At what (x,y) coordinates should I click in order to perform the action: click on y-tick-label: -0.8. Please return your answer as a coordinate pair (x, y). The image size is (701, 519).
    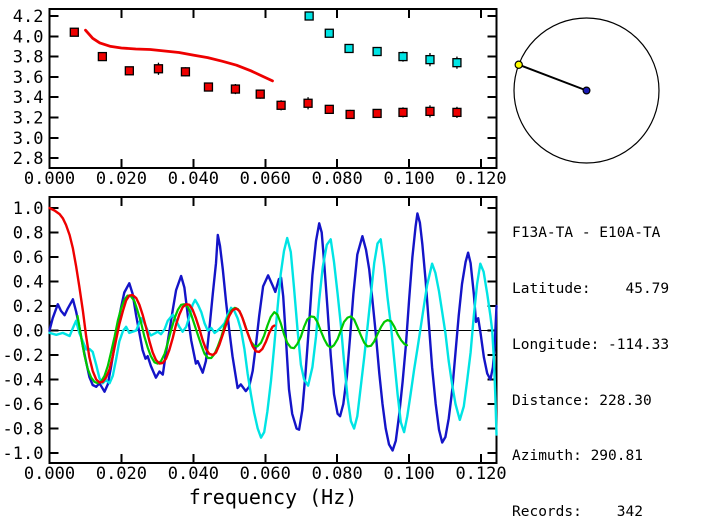
    Looking at the image, I should click on (23, 429).